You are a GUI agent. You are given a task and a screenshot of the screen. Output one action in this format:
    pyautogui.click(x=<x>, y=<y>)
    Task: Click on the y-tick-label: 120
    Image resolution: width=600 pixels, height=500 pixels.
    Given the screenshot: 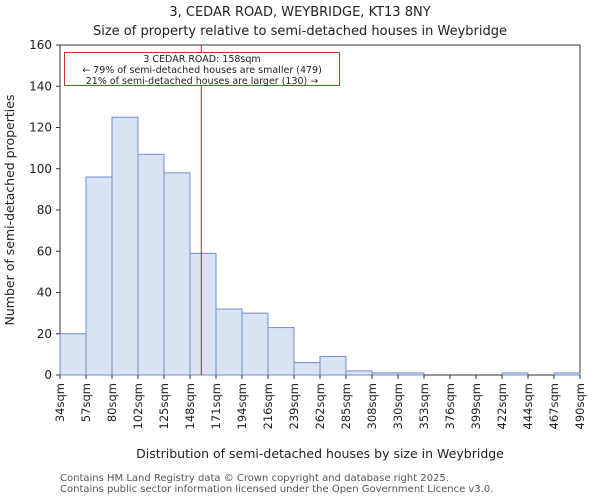 What is the action you would take?
    pyautogui.click(x=40, y=128)
    